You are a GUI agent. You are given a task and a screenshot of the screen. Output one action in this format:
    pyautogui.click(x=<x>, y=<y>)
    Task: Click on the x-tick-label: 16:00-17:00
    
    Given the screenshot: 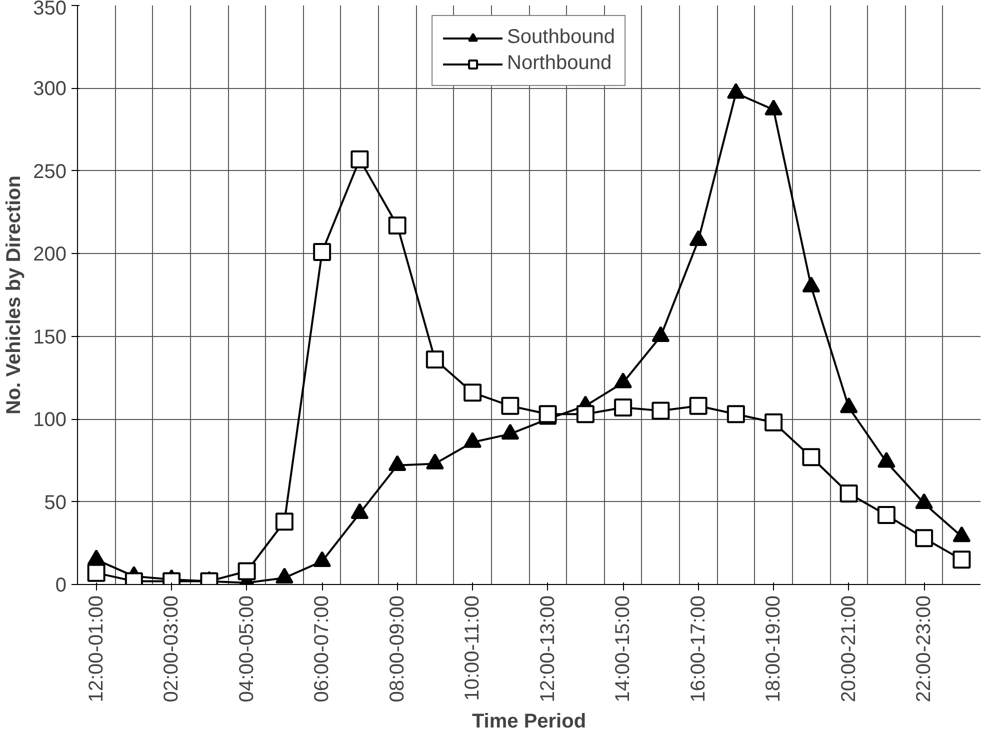 What is the action you would take?
    pyautogui.click(x=698, y=648)
    